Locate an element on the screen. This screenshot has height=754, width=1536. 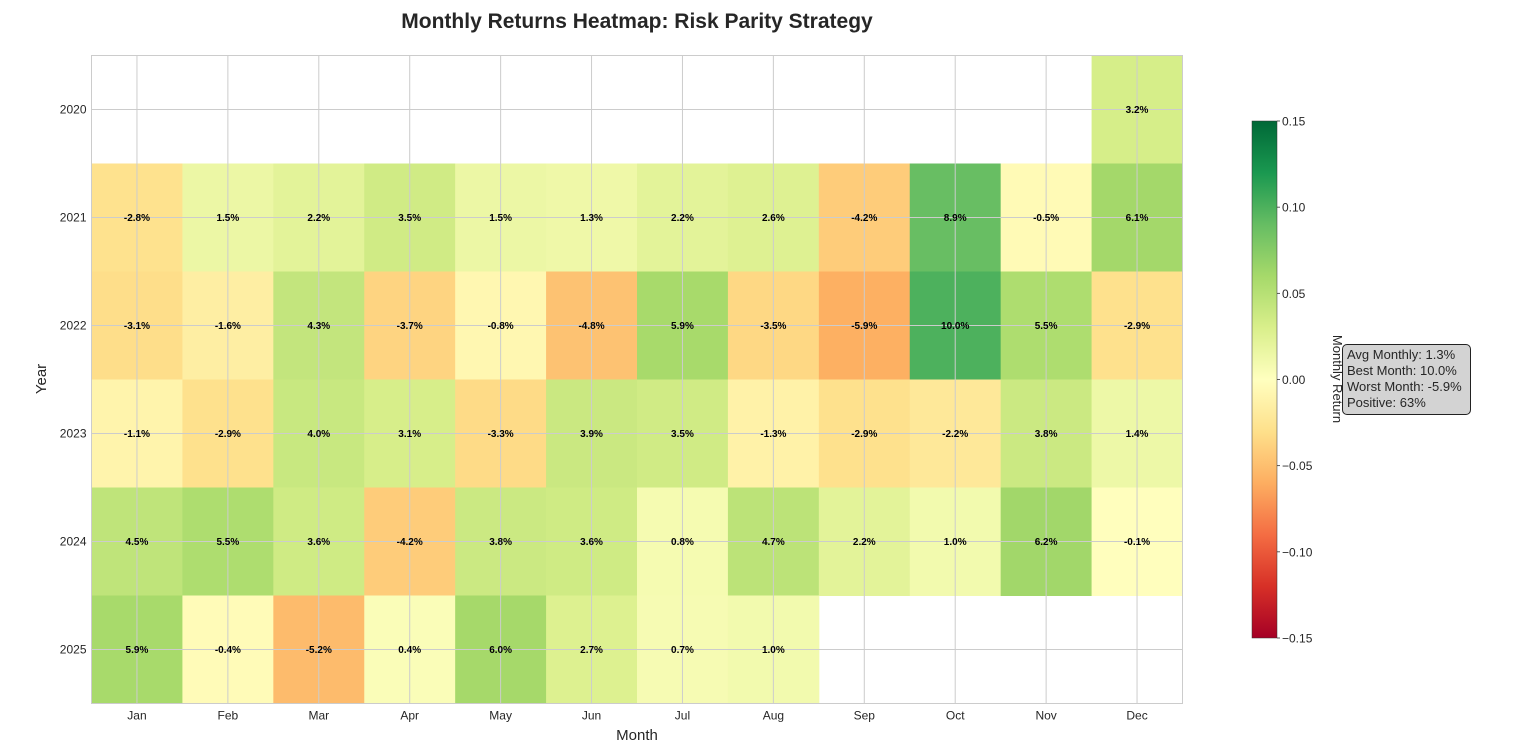
cell-value-label: 3.2% is located at coordinates (1137, 110).